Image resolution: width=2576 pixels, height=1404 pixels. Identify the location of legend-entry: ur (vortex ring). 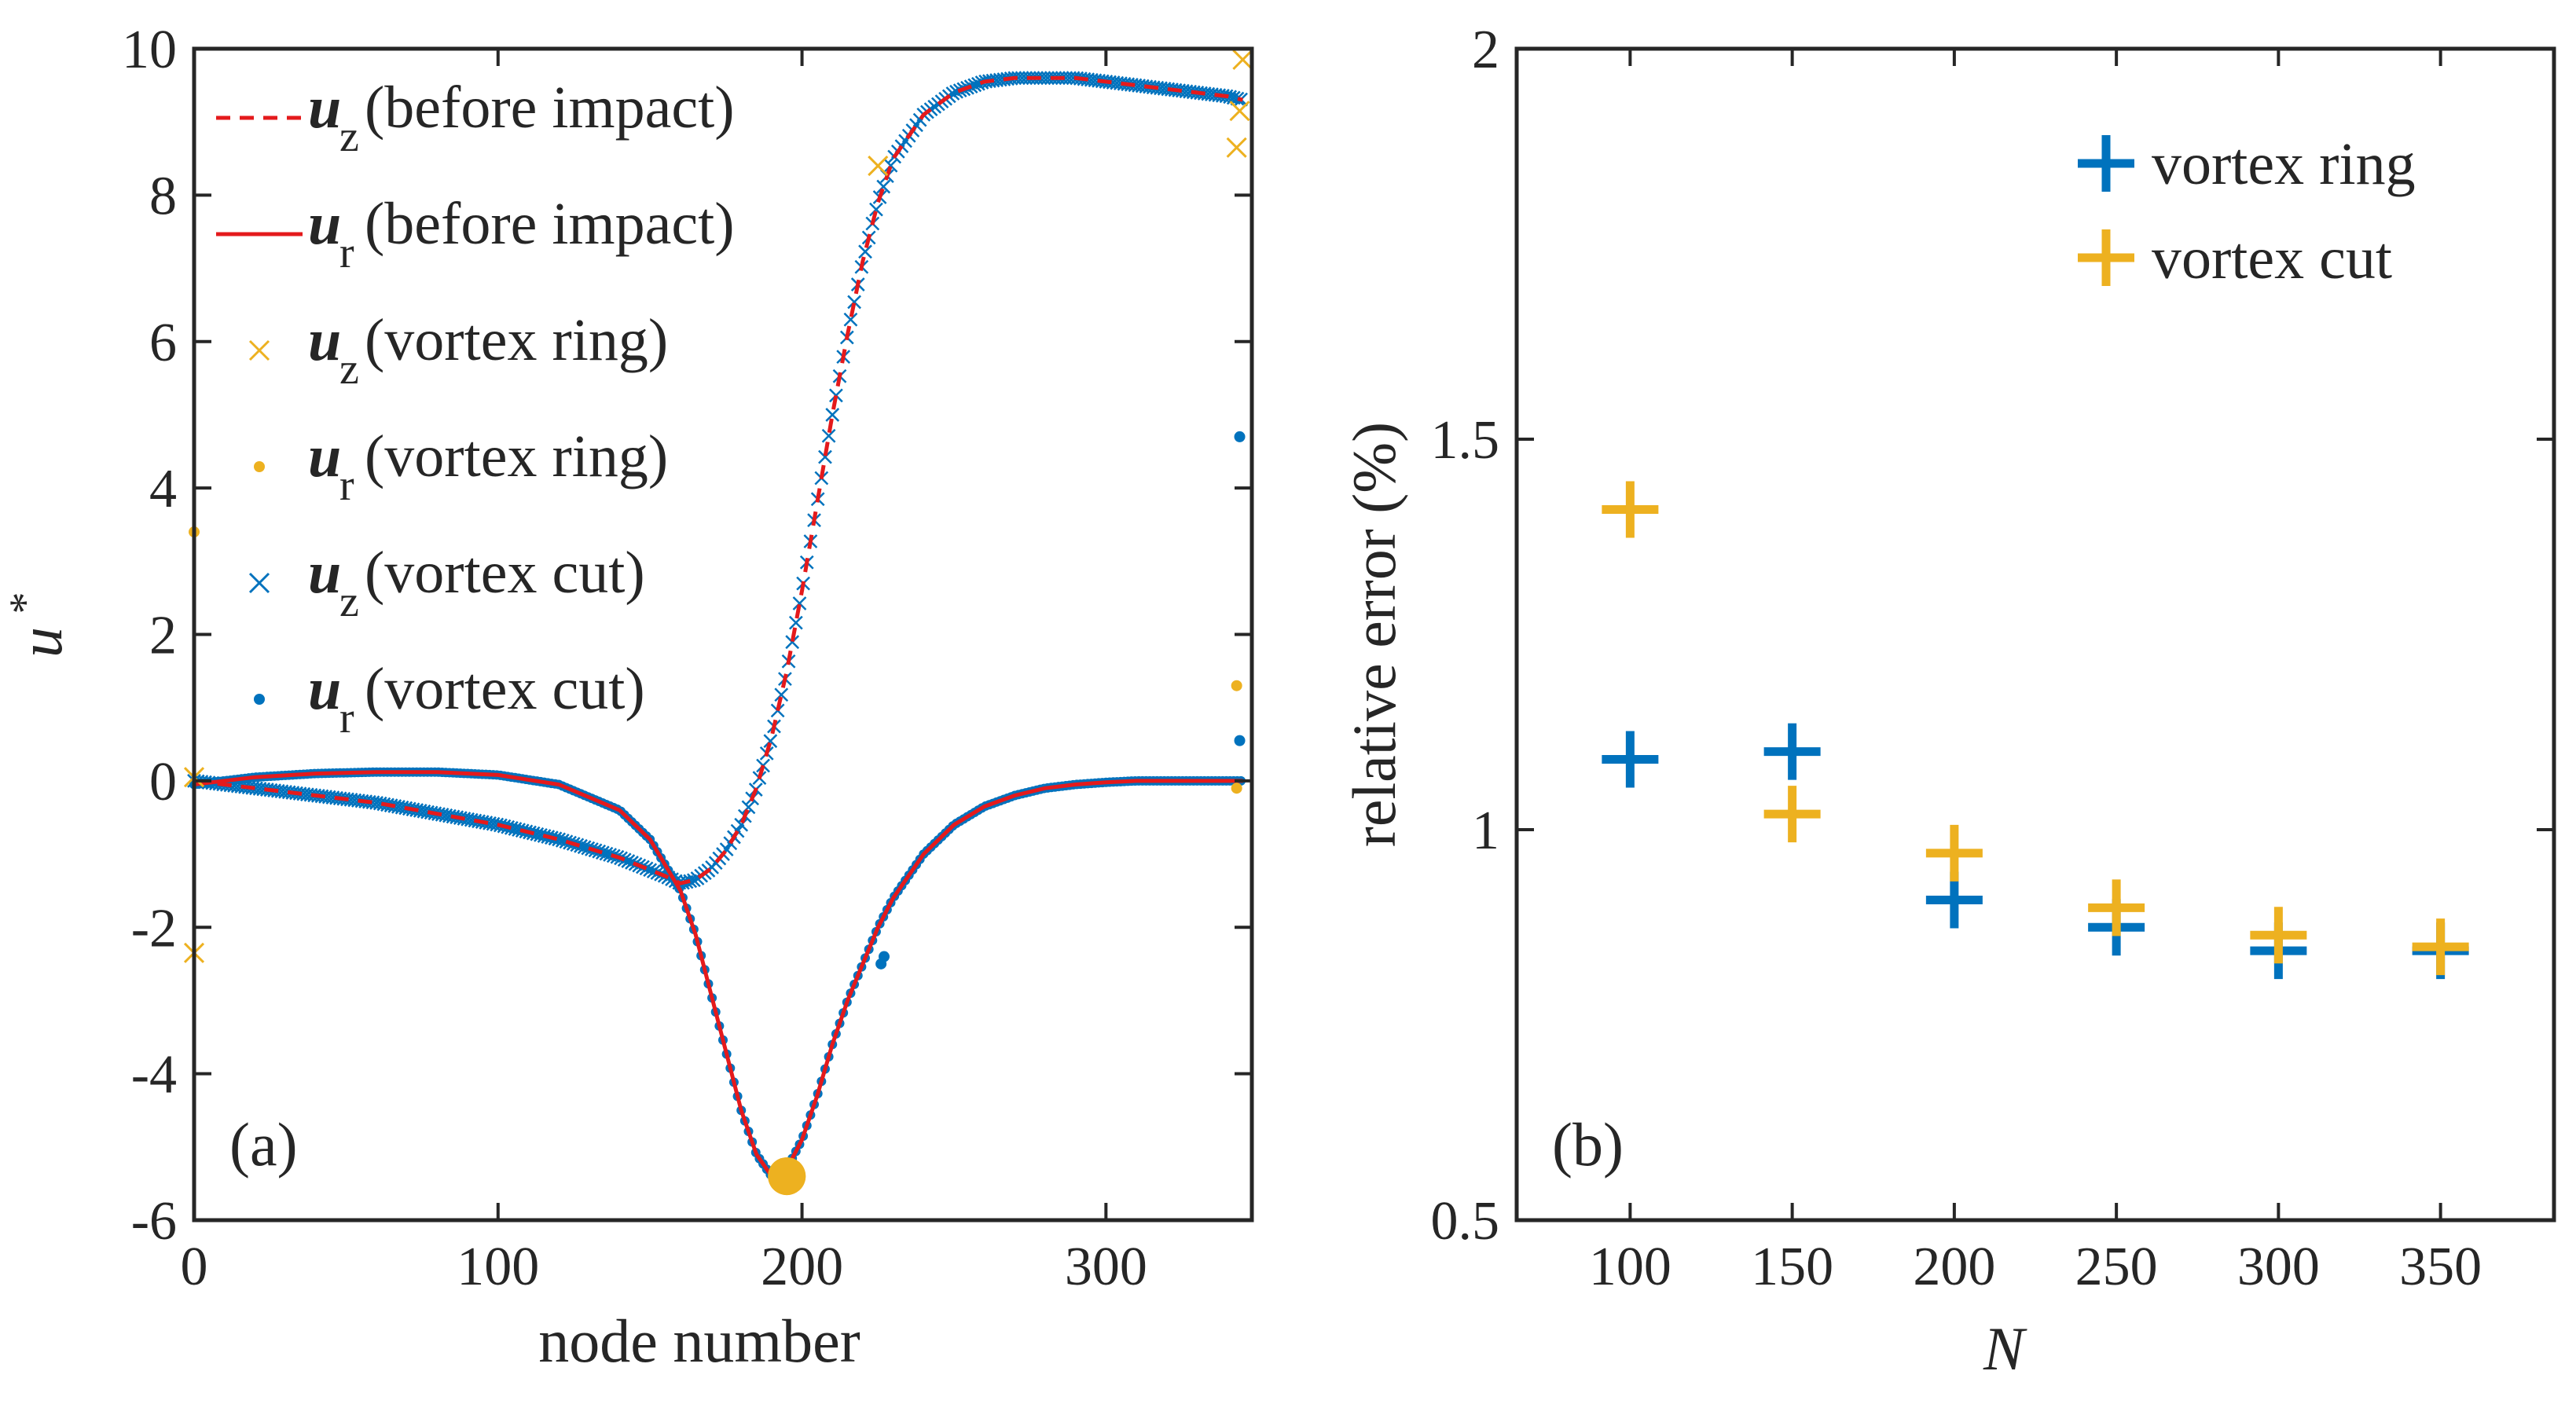
(461, 466).